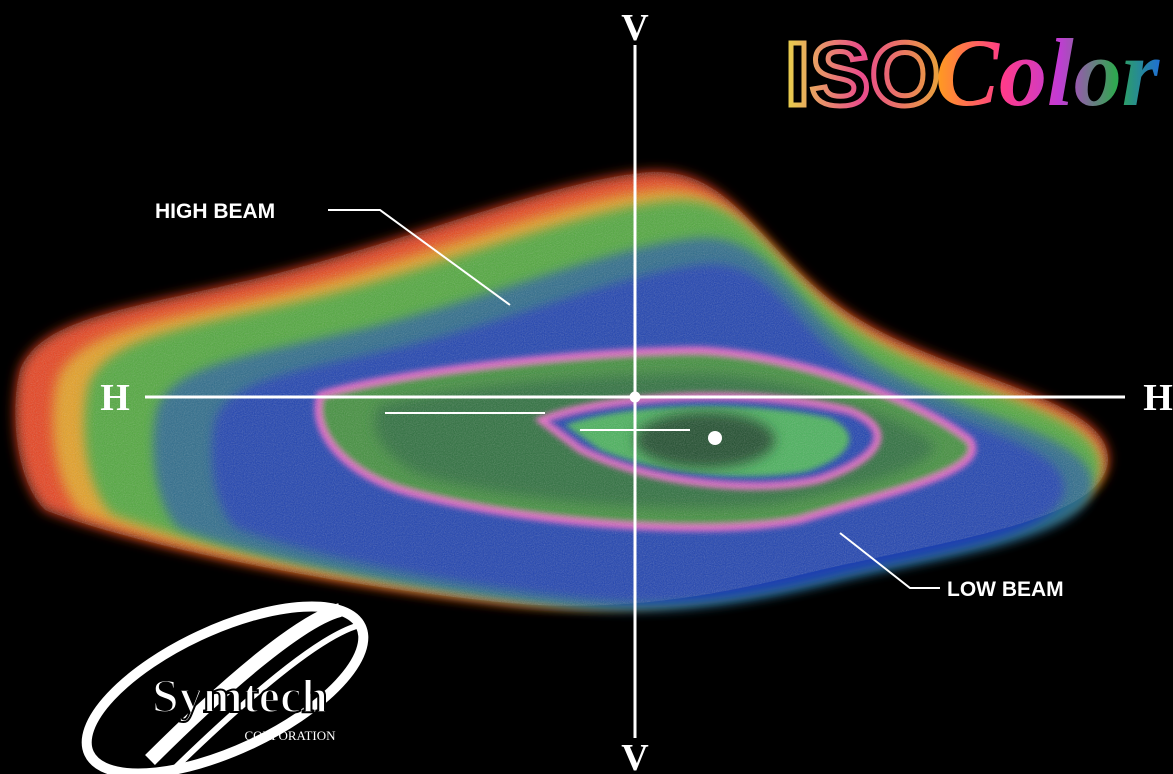 This screenshot has width=1173, height=774. What do you see at coordinates (635, 397) in the screenshot?
I see `origin` at bounding box center [635, 397].